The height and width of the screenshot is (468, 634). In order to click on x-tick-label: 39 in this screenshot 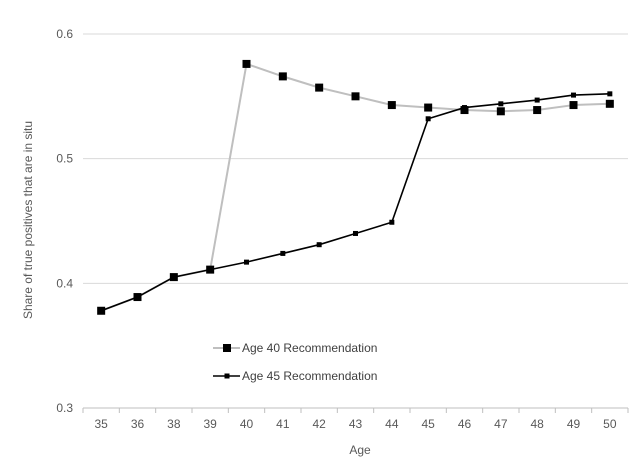, I will do `click(210, 424)`.